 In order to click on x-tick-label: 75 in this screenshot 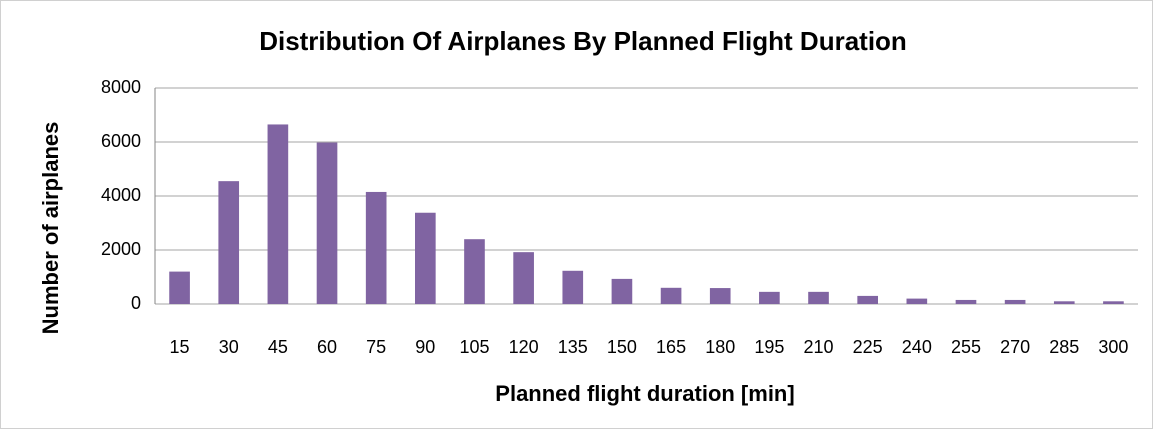, I will do `click(376, 347)`.